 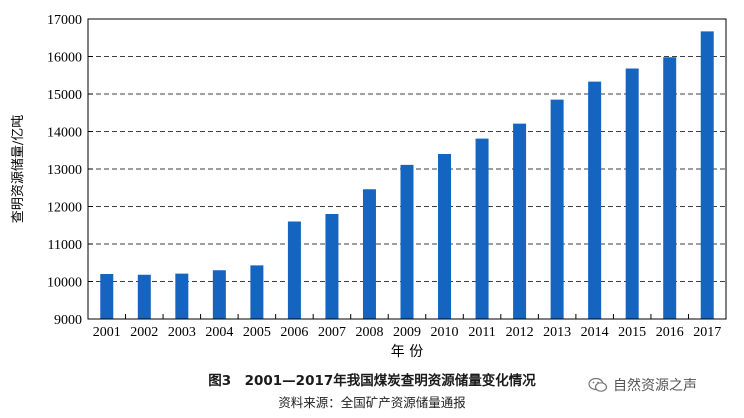 I want to click on x-tick-label: 2006, so click(x=294, y=332).